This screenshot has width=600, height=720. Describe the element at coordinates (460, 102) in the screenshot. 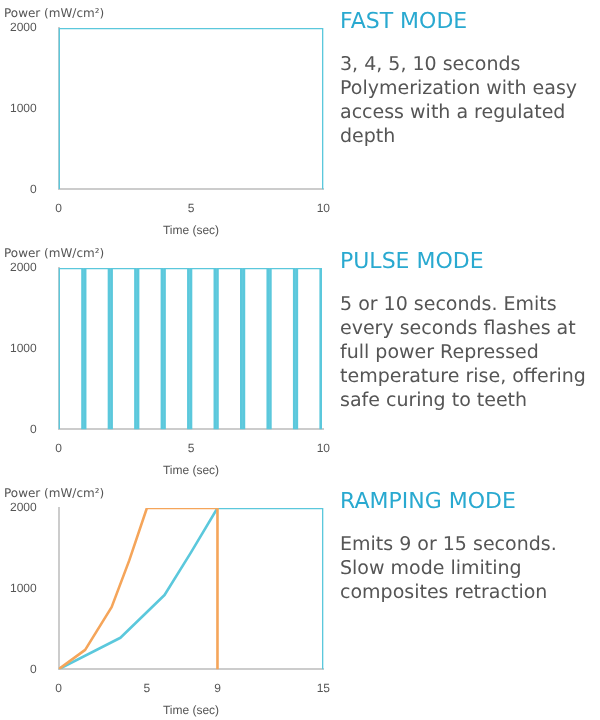

I see `text: 3, 4, 5, 10 seconds Polymerization with easy access with a regulated depth` at that location.